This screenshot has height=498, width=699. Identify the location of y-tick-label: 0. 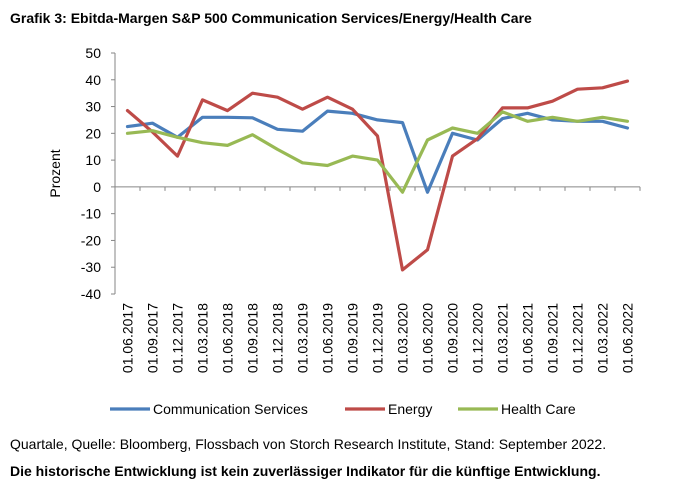
(97, 187).